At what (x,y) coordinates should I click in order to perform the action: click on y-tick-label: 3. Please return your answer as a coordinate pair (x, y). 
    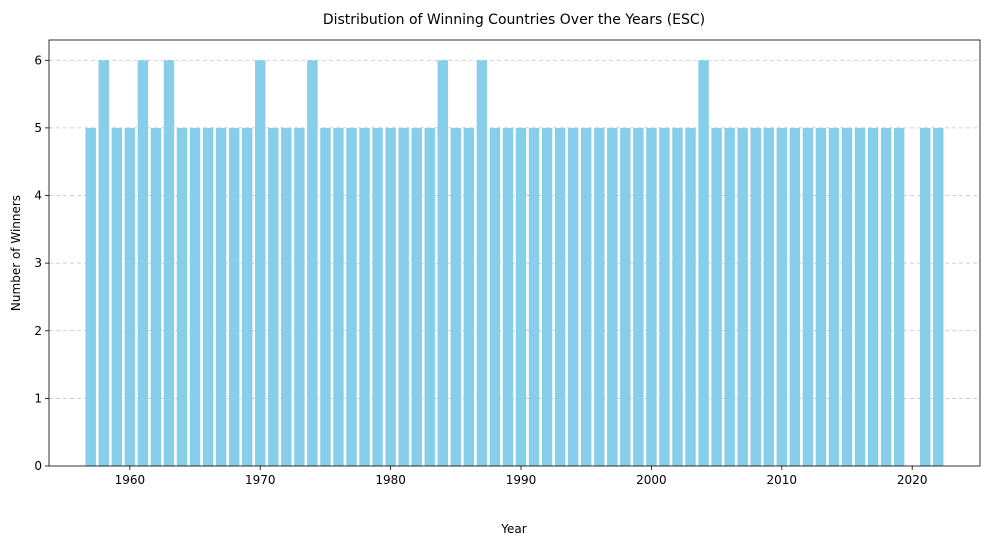
    Looking at the image, I should click on (38, 263).